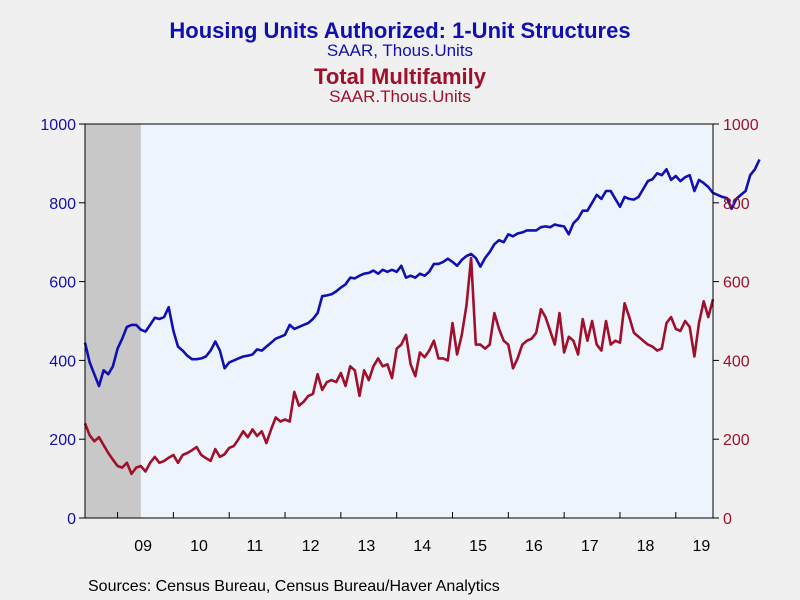 The width and height of the screenshot is (800, 600). What do you see at coordinates (478, 546) in the screenshot?
I see `x-tick-label: 15` at bounding box center [478, 546].